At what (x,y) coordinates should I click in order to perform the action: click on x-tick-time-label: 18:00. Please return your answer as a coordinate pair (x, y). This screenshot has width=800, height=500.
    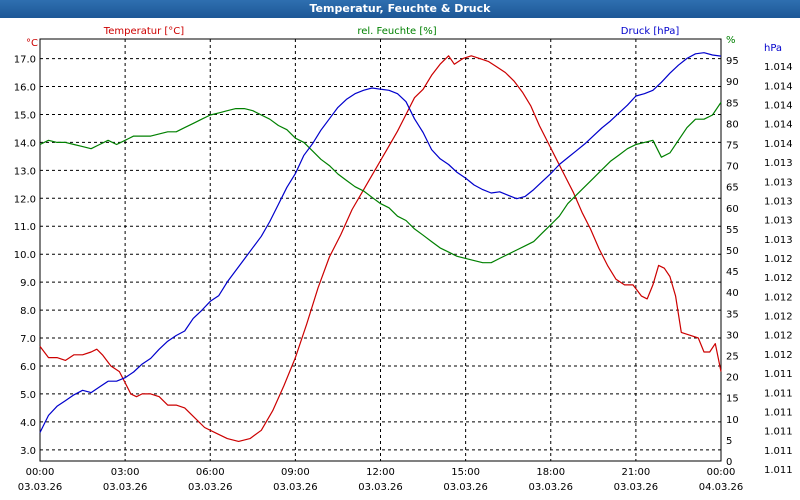
    Looking at the image, I should click on (550, 472).